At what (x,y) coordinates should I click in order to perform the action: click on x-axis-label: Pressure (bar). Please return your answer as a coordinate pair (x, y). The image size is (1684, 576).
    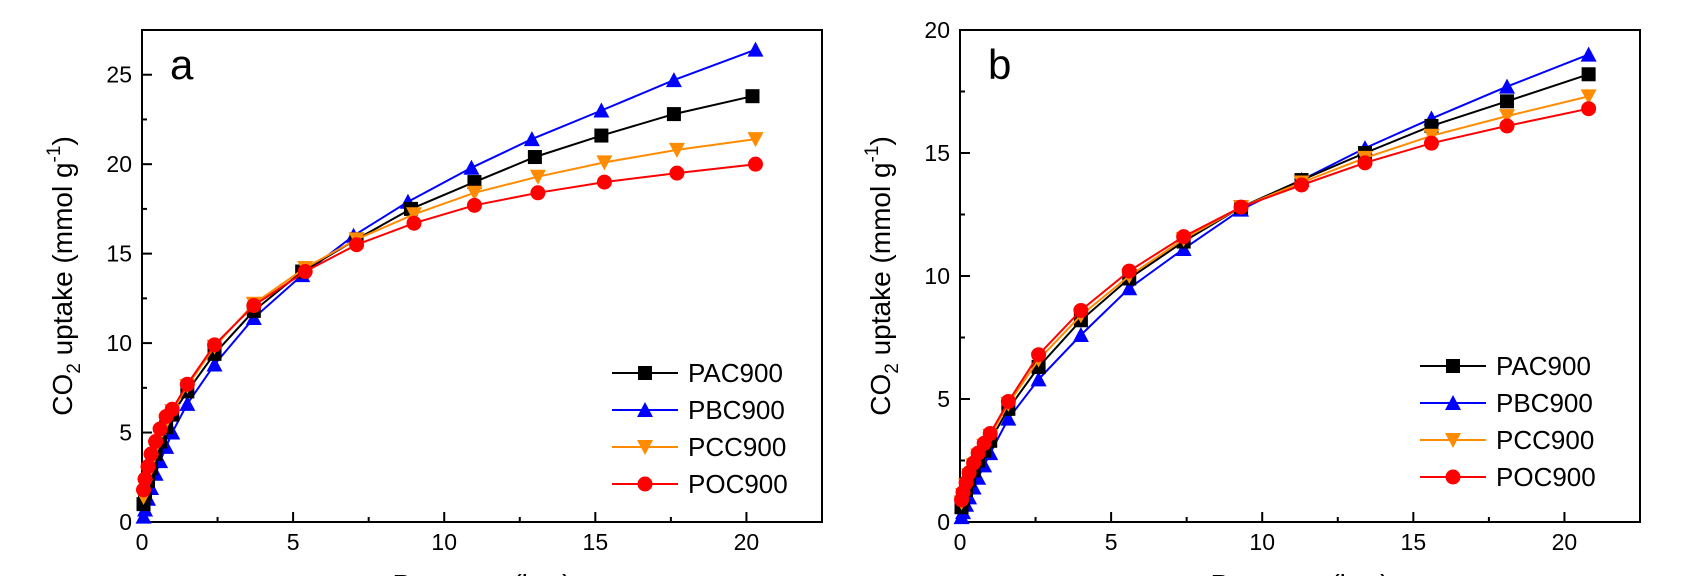
    Looking at the image, I should click on (1300, 572).